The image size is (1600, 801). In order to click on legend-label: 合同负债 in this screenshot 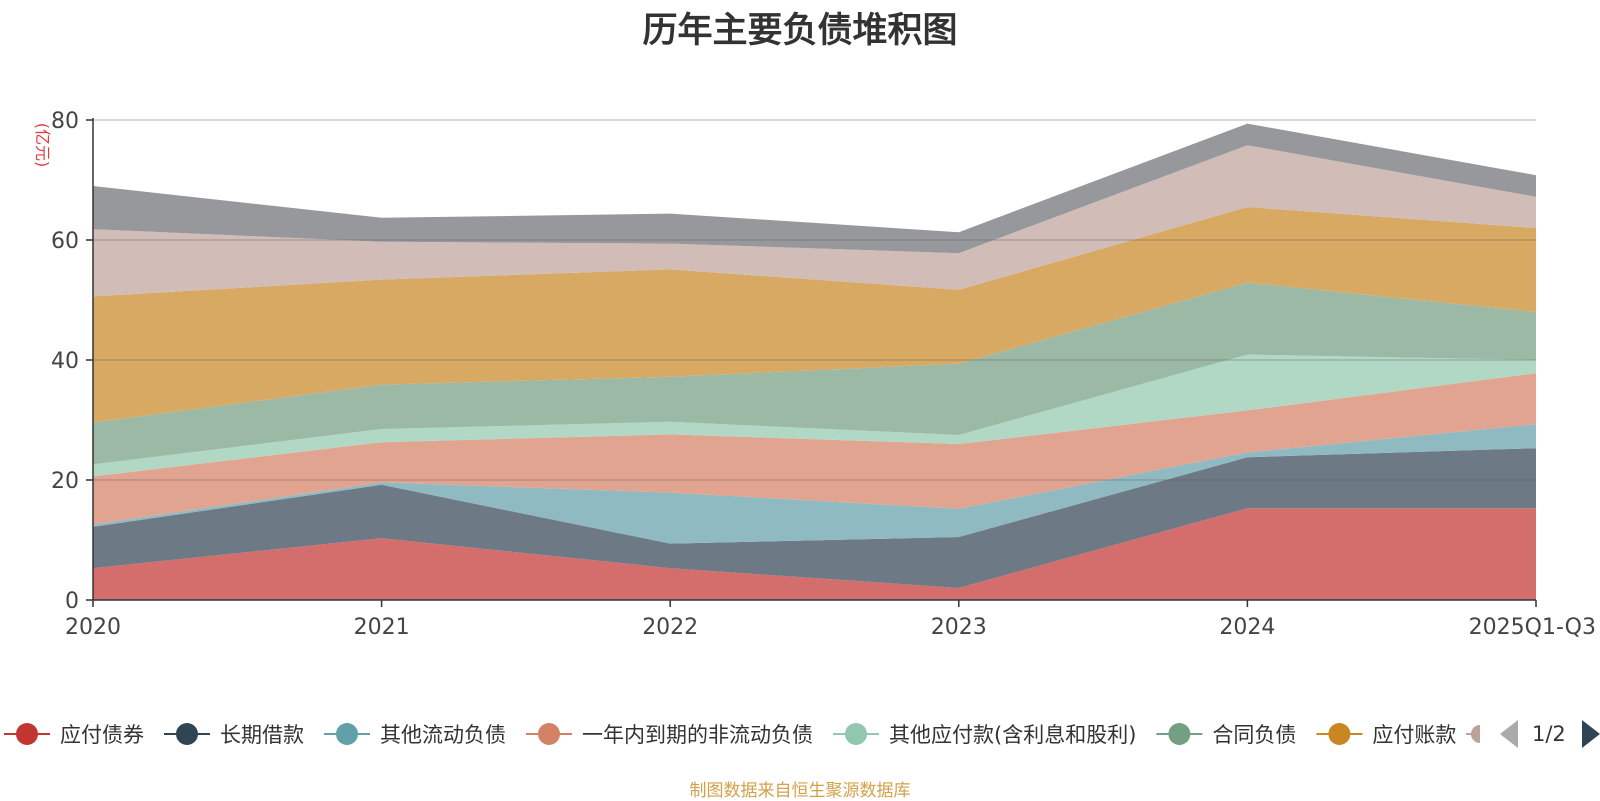, I will do `click(1254, 735)`.